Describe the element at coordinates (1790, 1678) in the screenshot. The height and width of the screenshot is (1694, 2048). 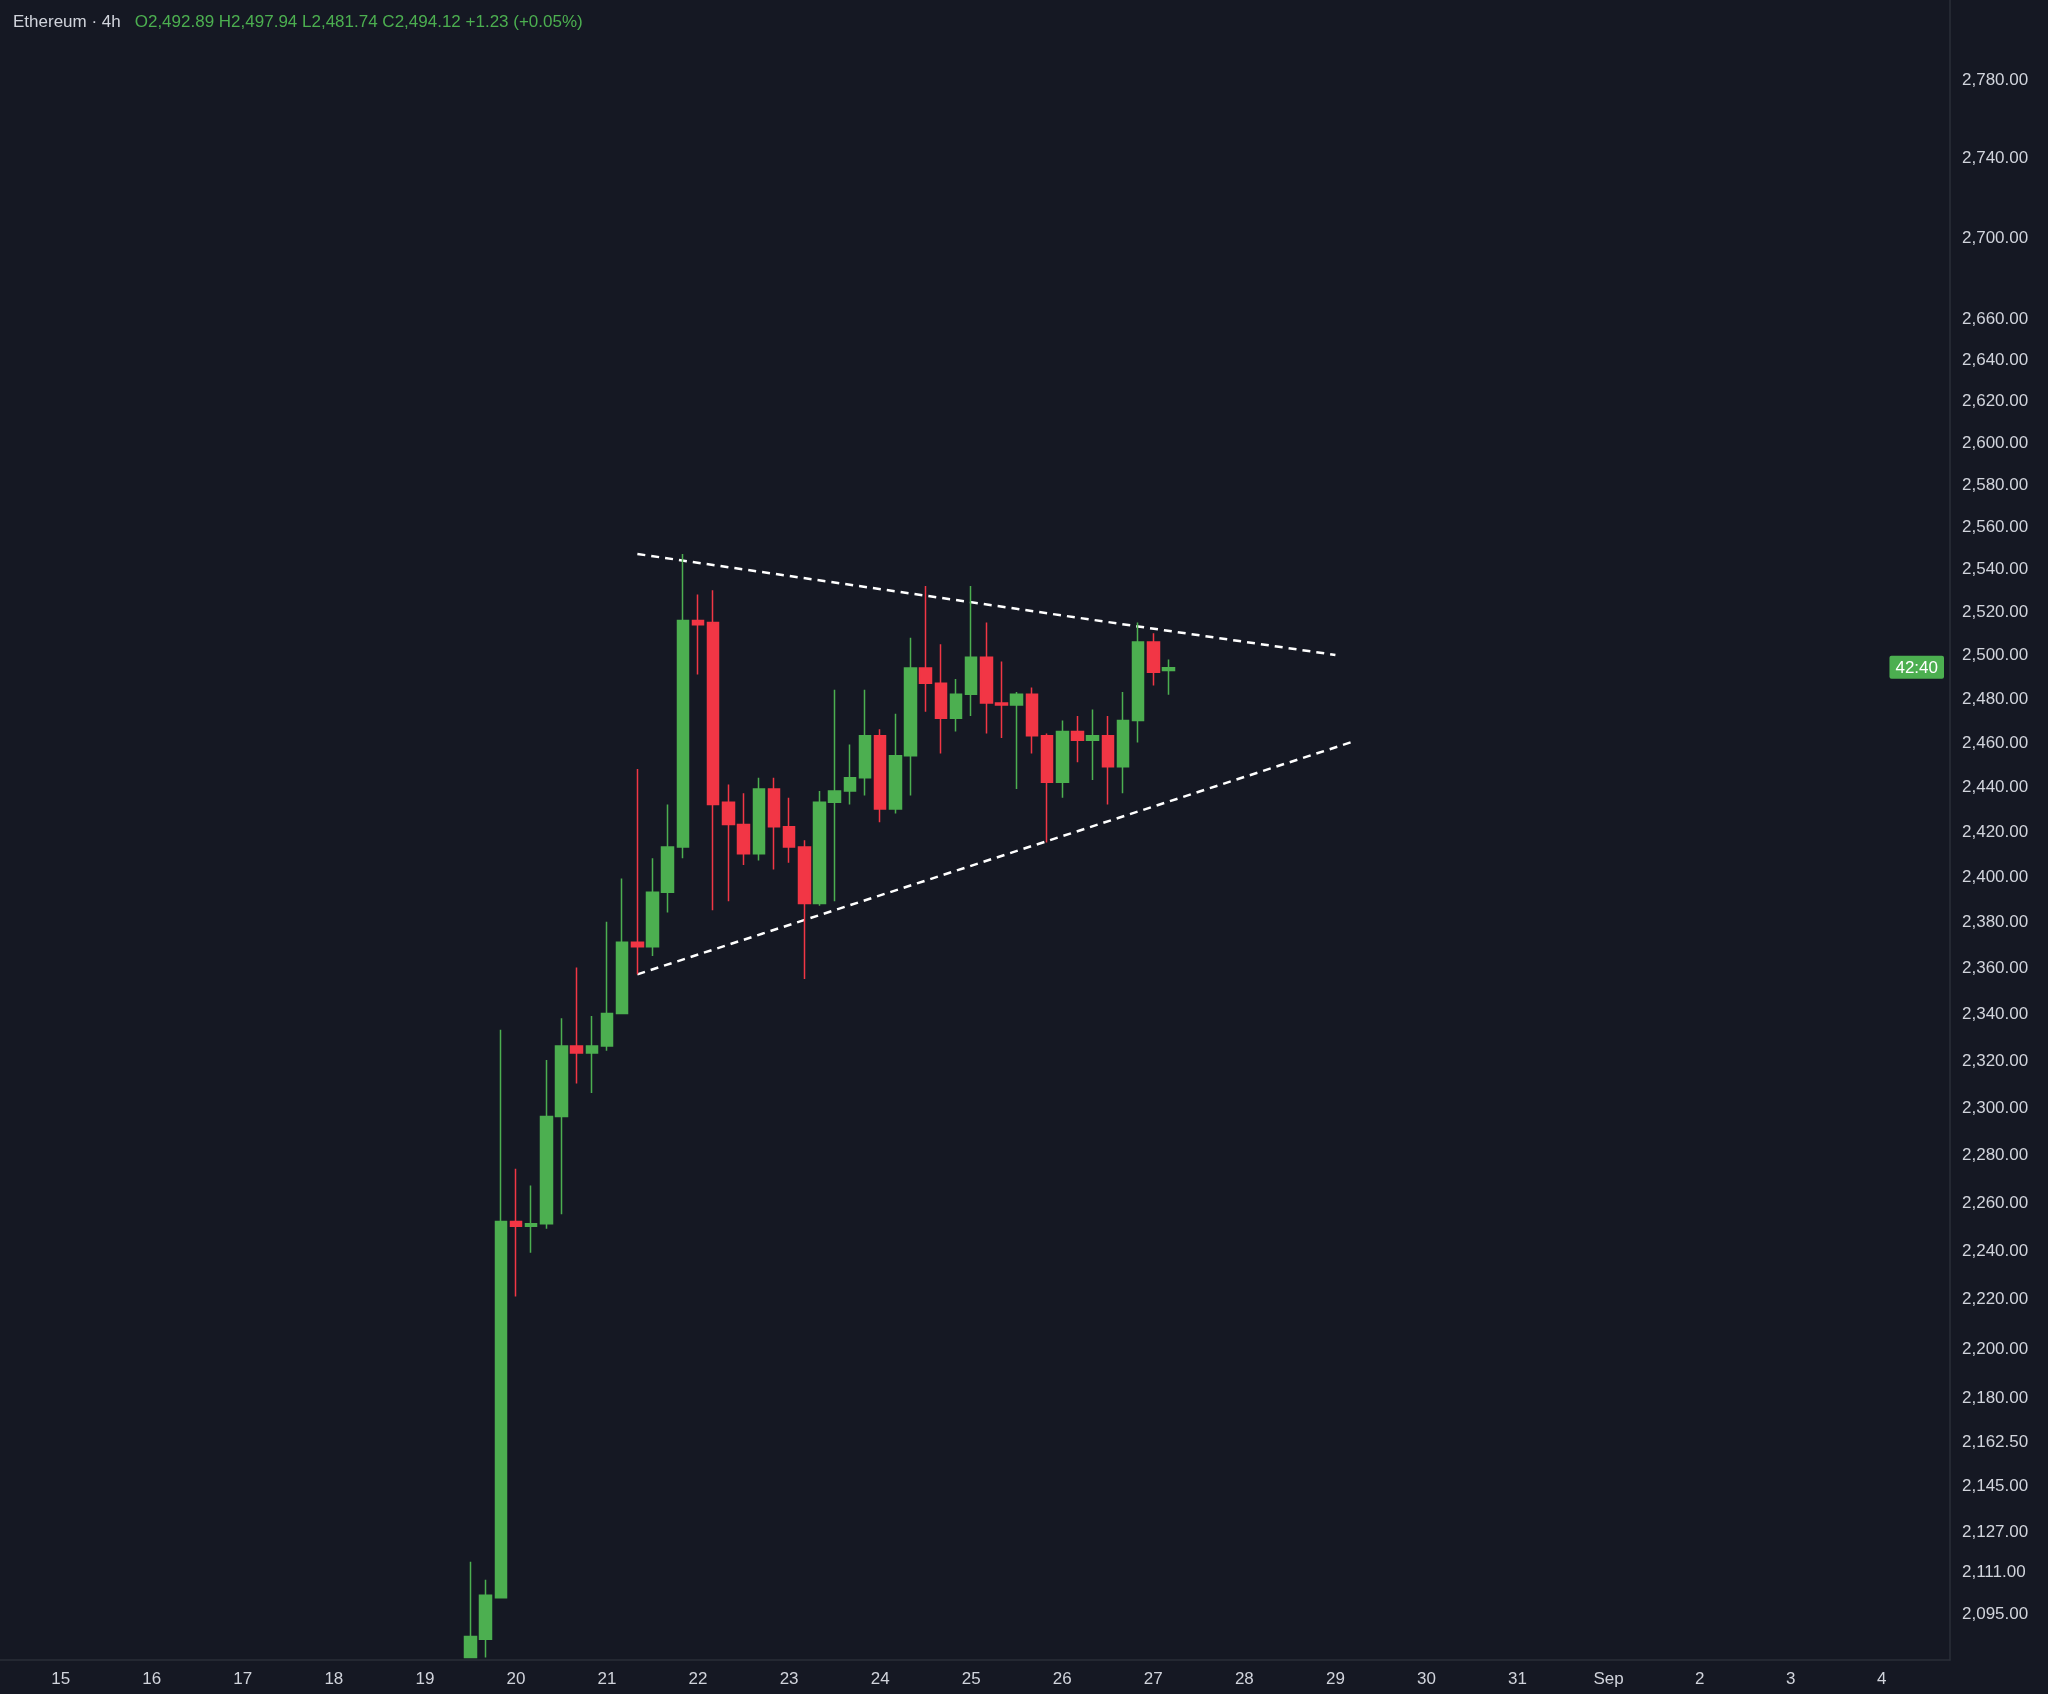
I see `x-tick-label: 3` at that location.